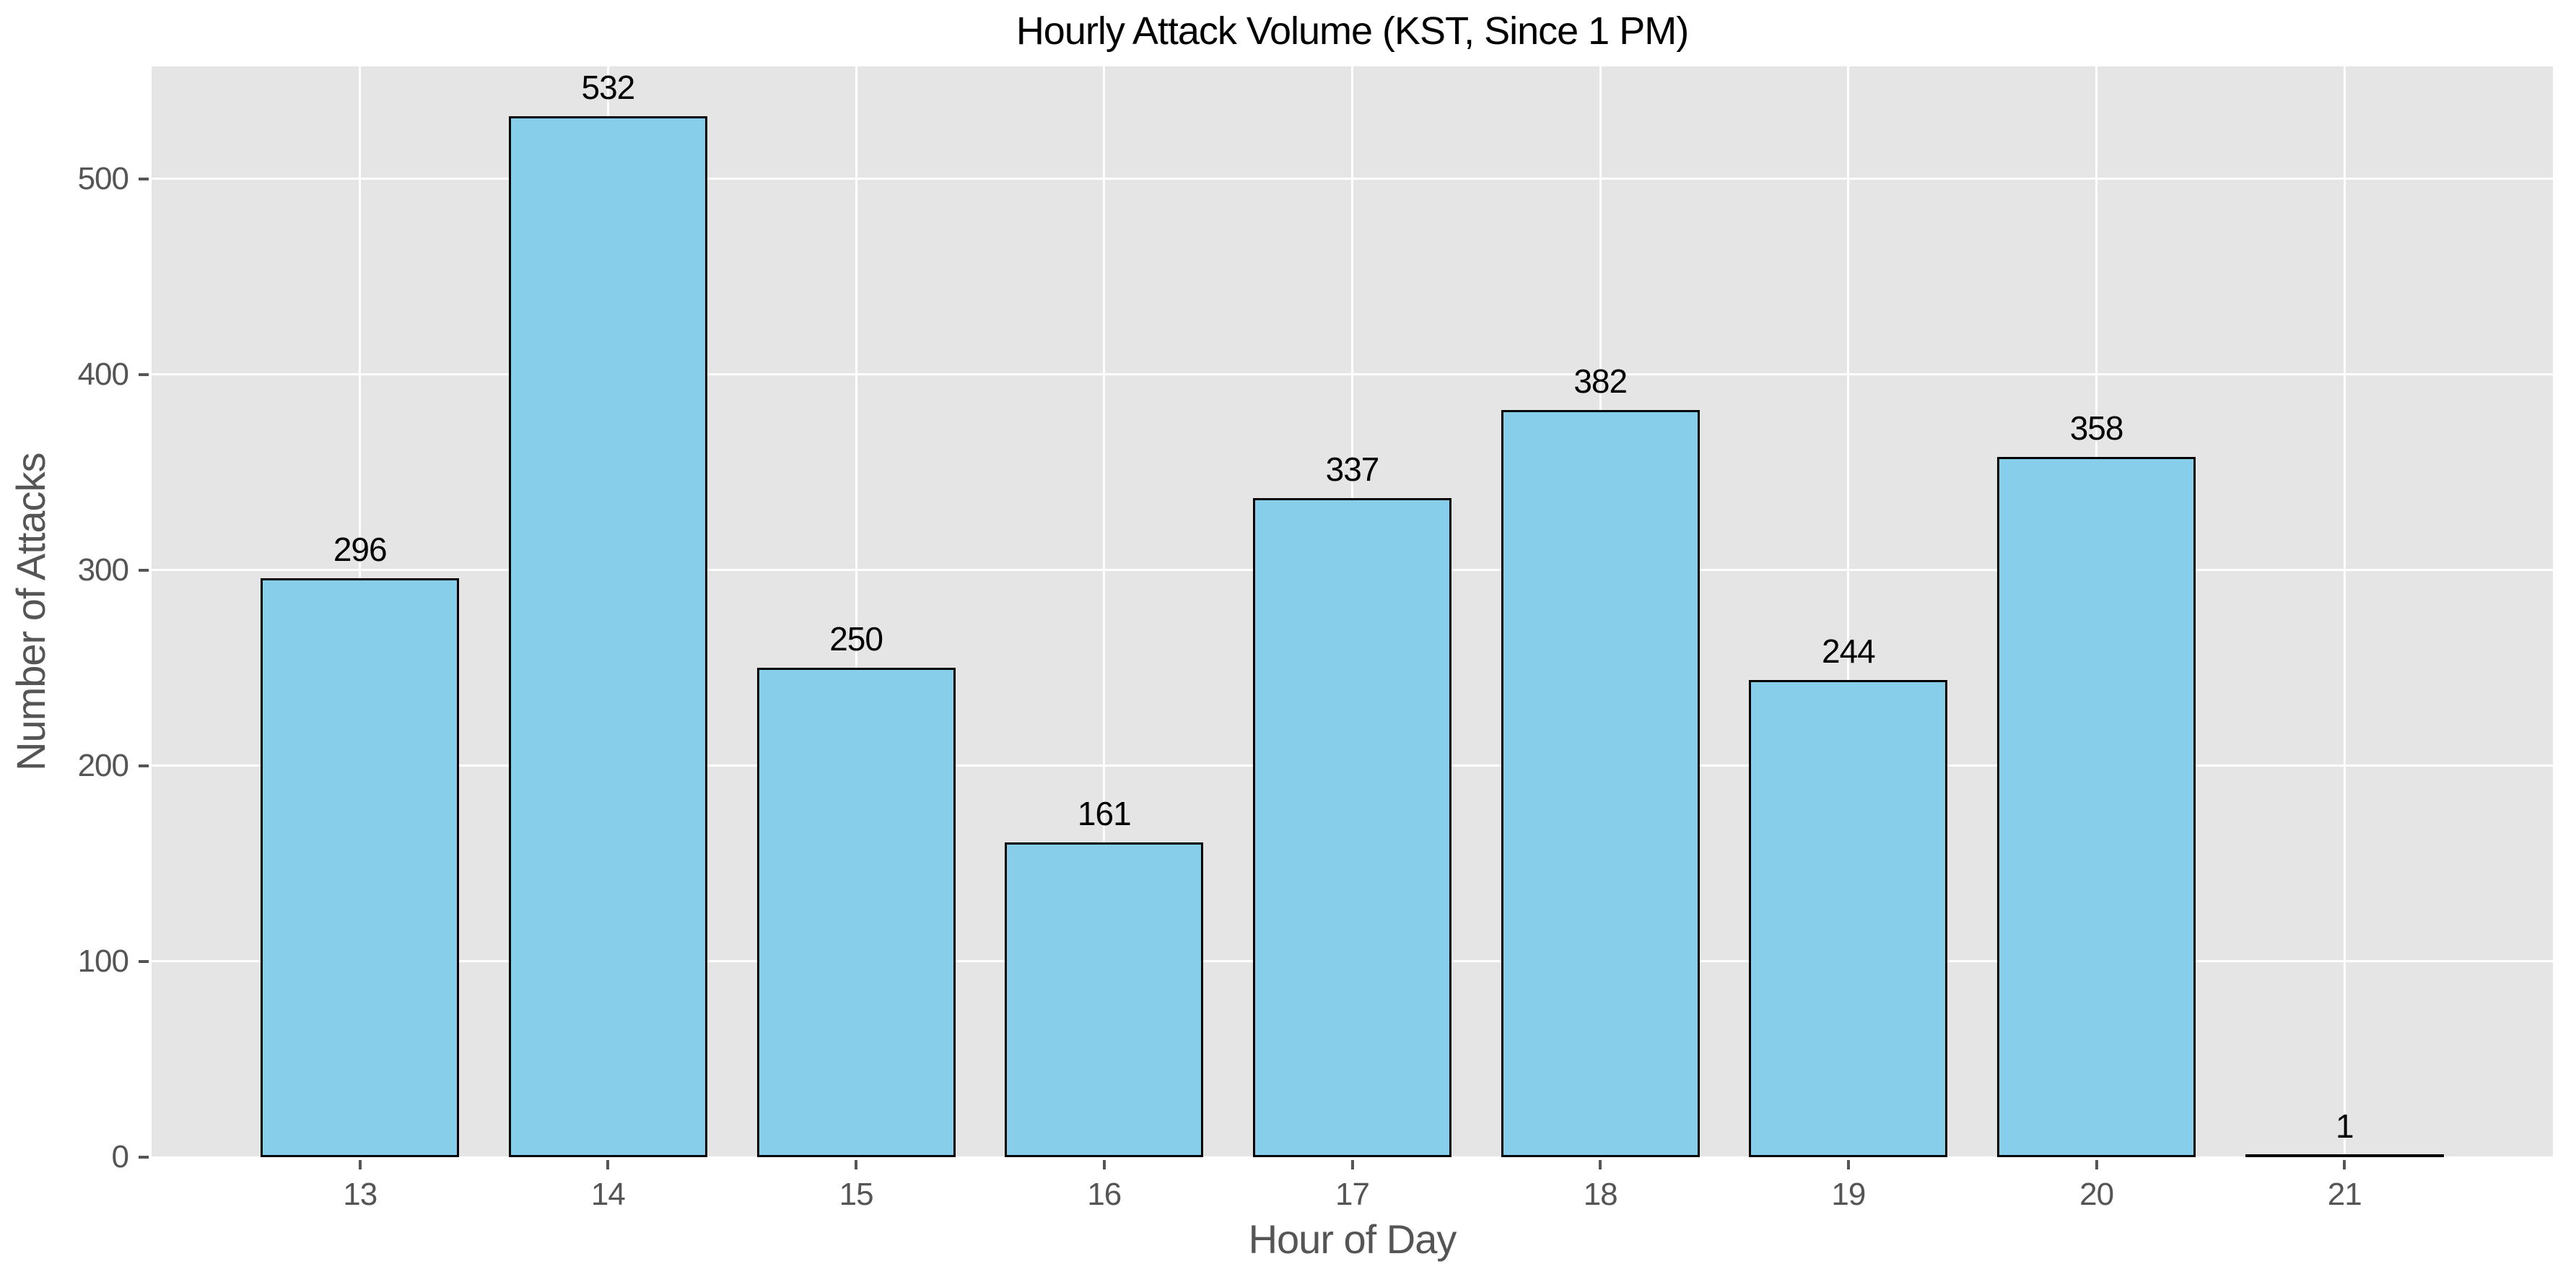 The image size is (2576, 1277). What do you see at coordinates (360, 1194) in the screenshot?
I see `x-tick-label: 13` at bounding box center [360, 1194].